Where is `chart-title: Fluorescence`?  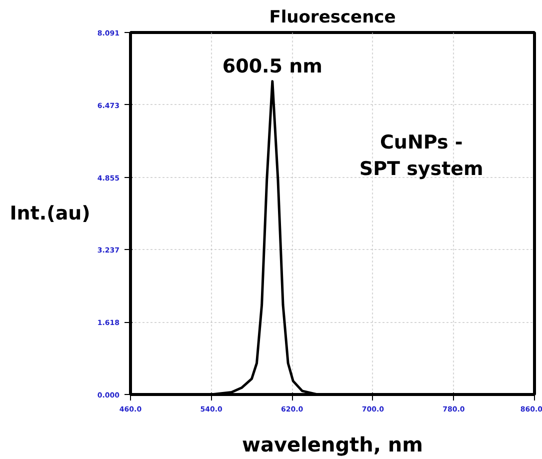
chart-title: Fluorescence is located at coordinates (332, 18).